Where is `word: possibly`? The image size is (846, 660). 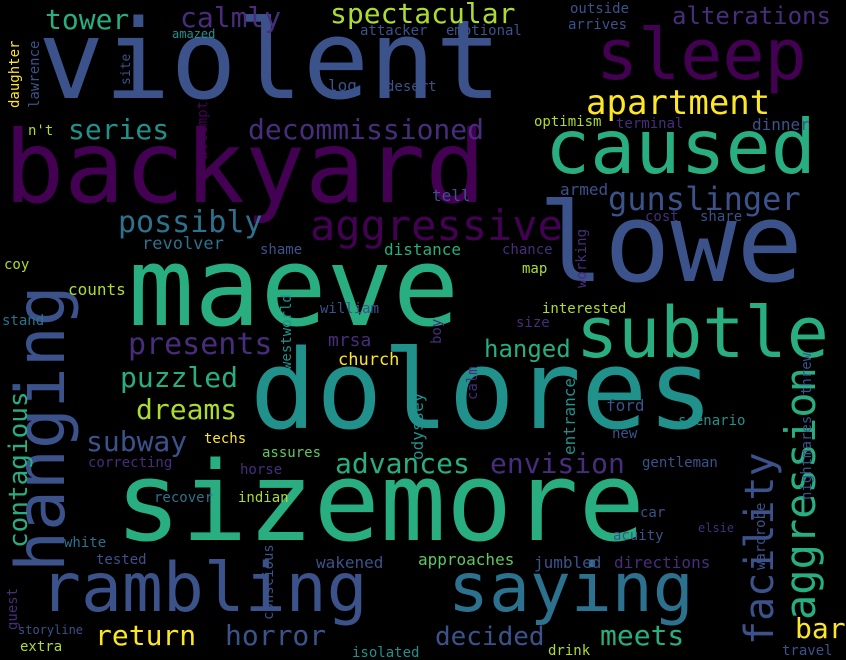 word: possibly is located at coordinates (190, 222).